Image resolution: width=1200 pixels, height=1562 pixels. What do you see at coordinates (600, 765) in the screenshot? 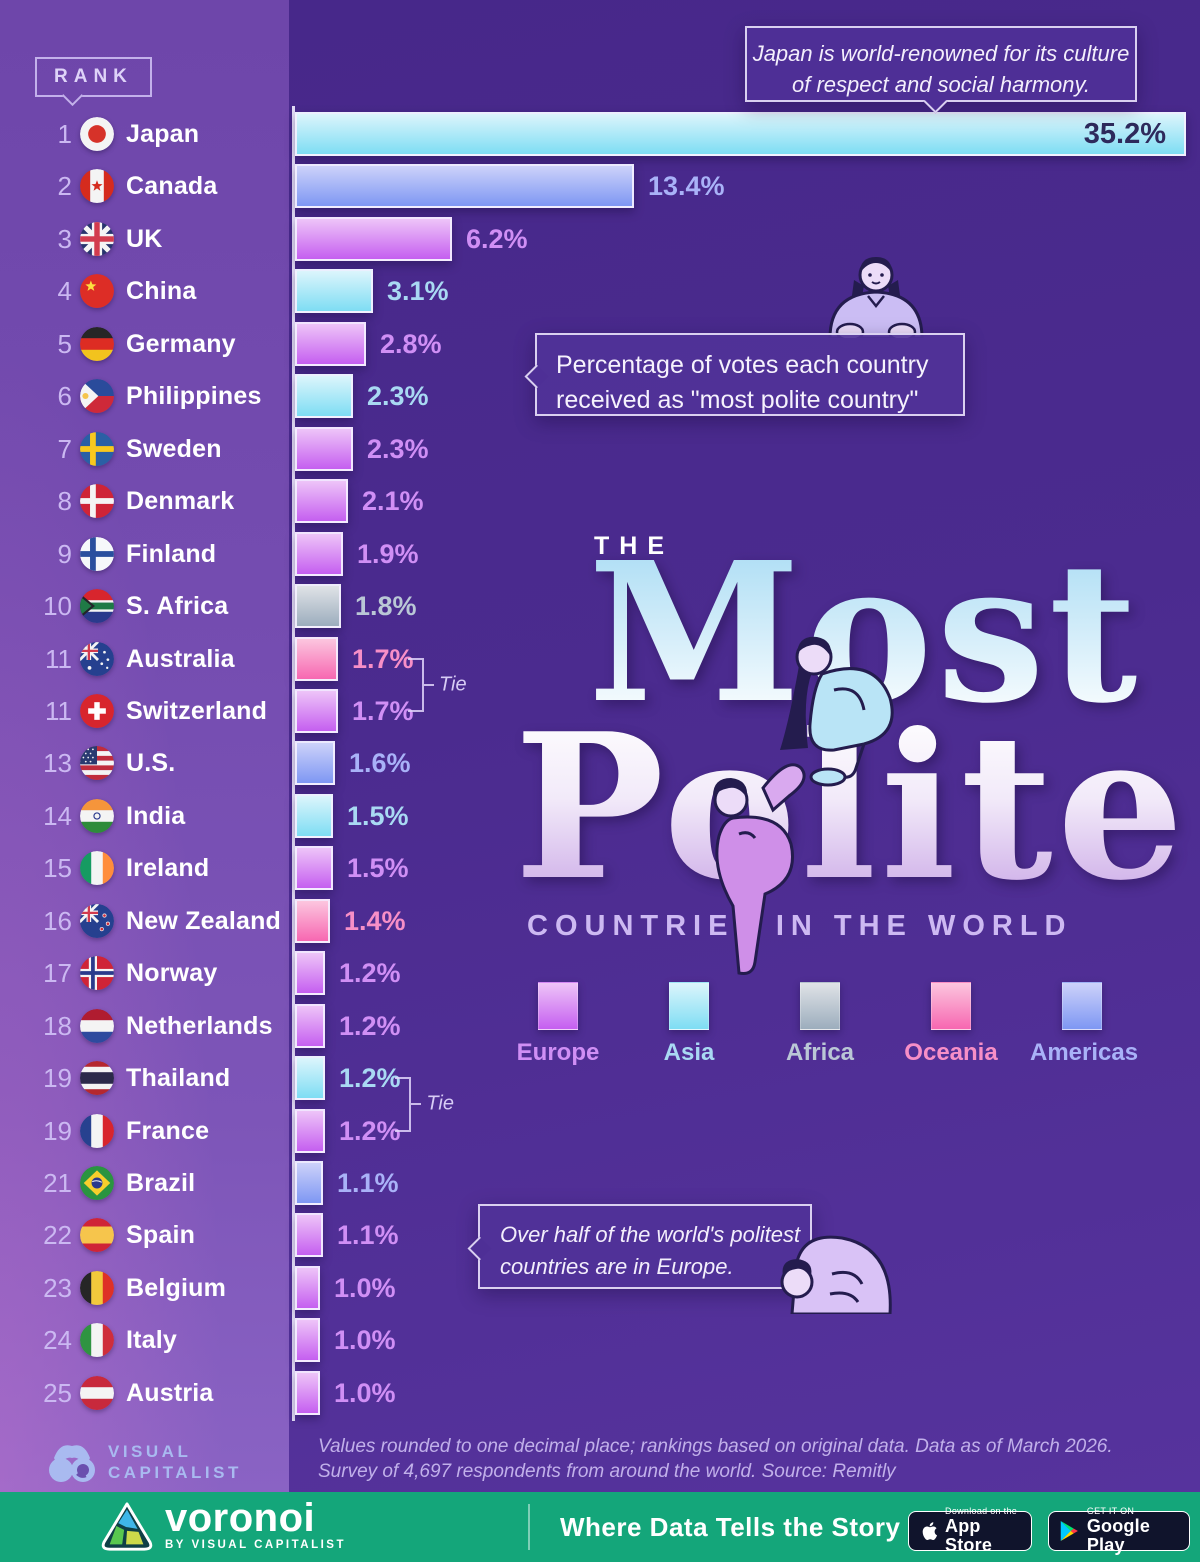
I see `country-row: 13 U.S. 1.6%` at bounding box center [600, 765].